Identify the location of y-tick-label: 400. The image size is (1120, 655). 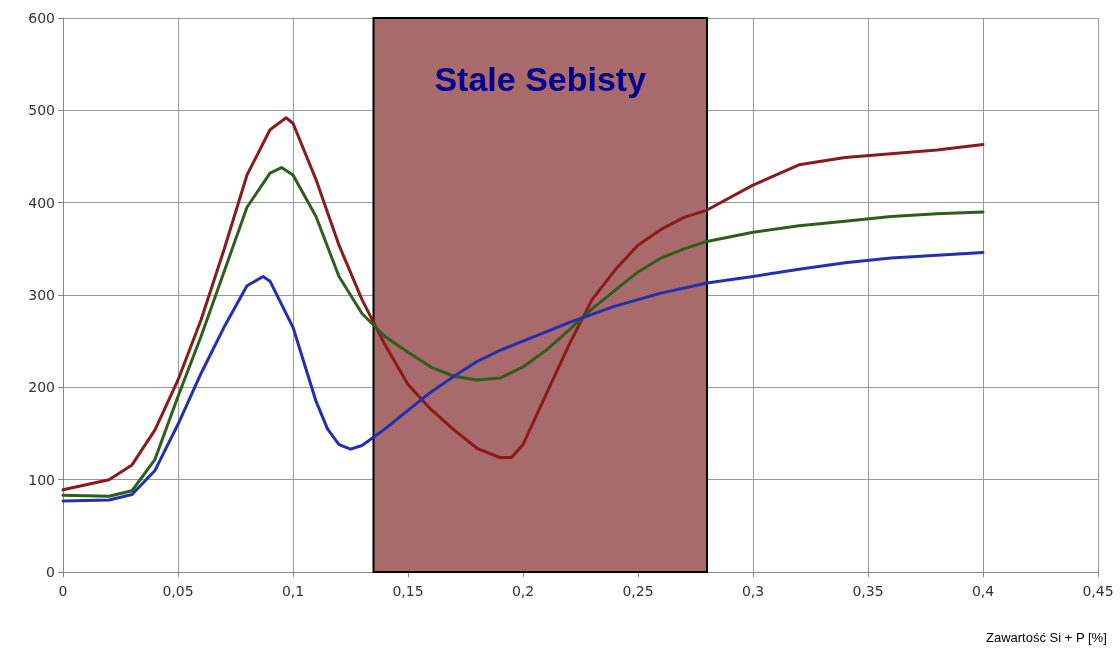
(41, 202).